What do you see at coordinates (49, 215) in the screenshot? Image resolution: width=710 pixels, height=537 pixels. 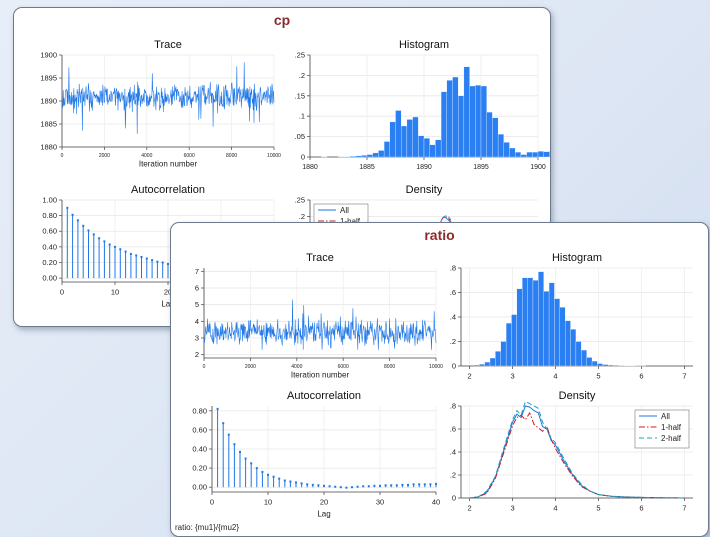 I see `y-tick-label: 0.80` at bounding box center [49, 215].